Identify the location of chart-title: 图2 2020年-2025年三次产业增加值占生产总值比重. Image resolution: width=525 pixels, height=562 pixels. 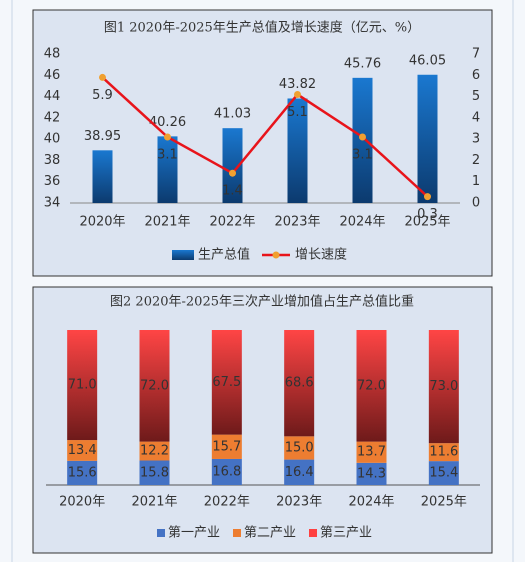
(262, 302).